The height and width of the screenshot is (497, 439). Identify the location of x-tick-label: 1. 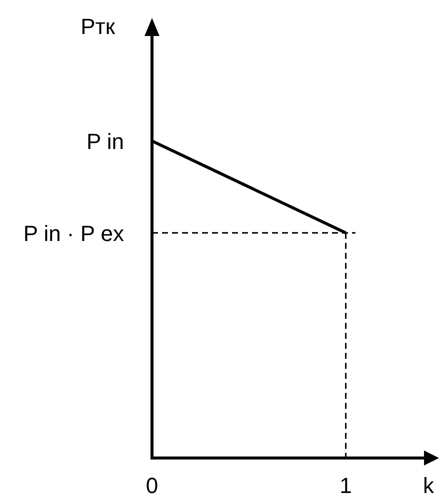
(346, 484).